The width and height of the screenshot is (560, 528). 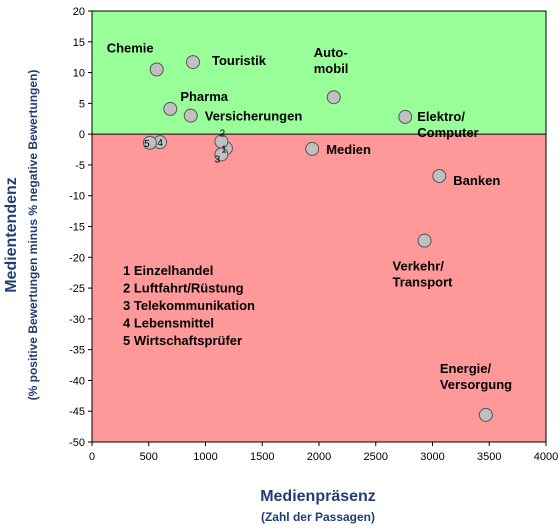 I want to click on y-tick-label: -15, so click(x=77, y=228).